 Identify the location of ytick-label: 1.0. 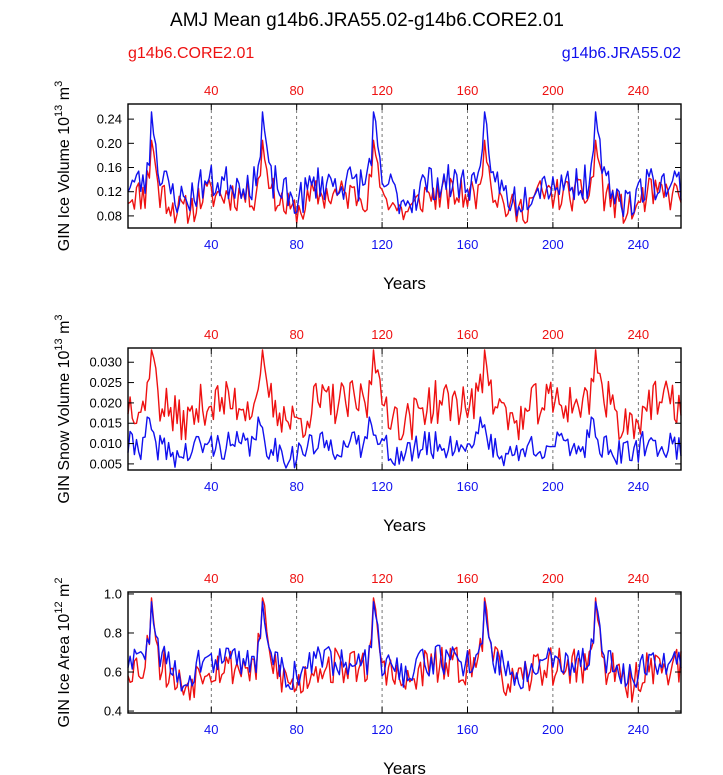
(113, 593).